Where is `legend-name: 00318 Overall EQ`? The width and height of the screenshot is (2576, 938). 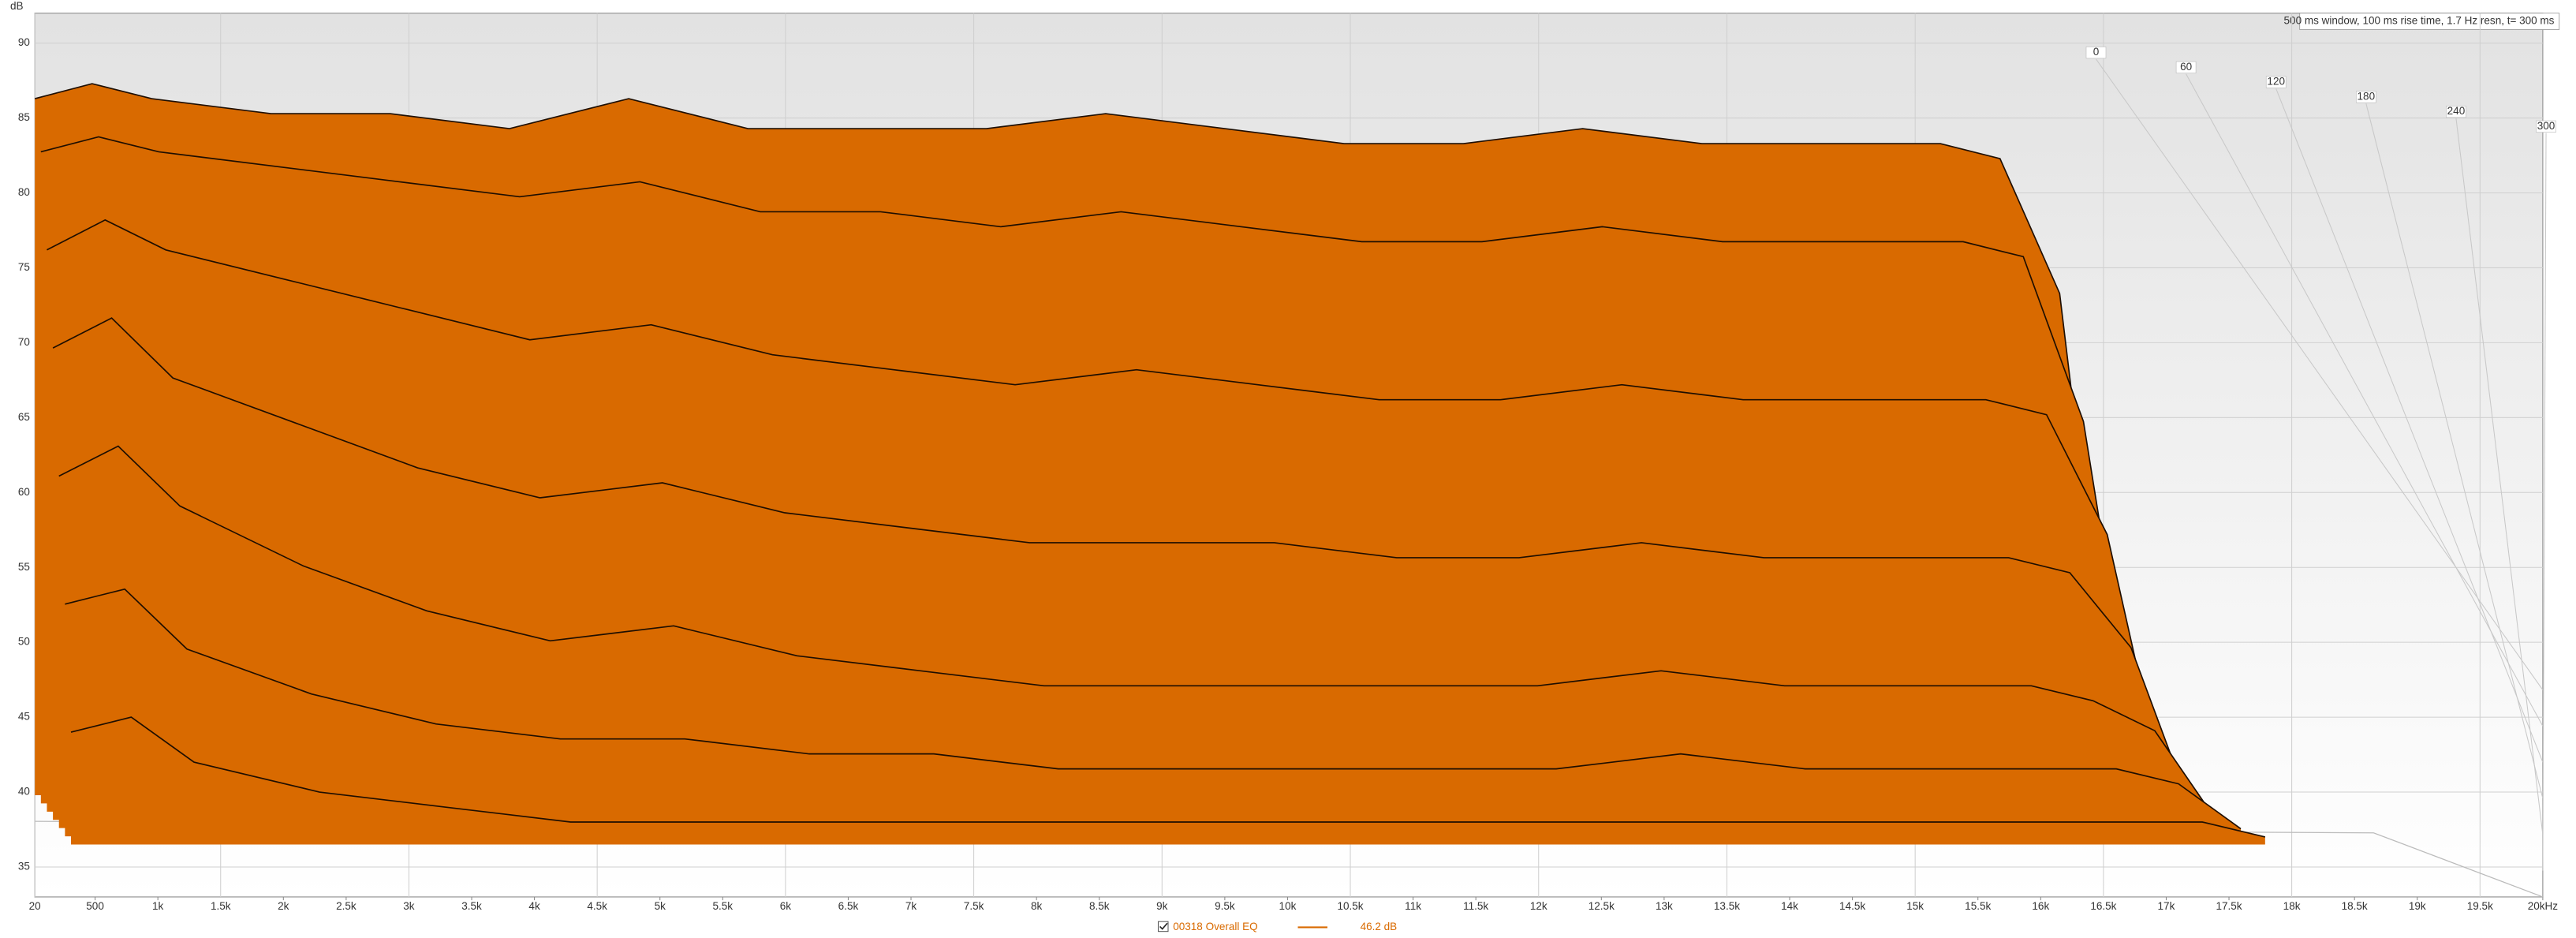 legend-name: 00318 Overall EQ is located at coordinates (1215, 926).